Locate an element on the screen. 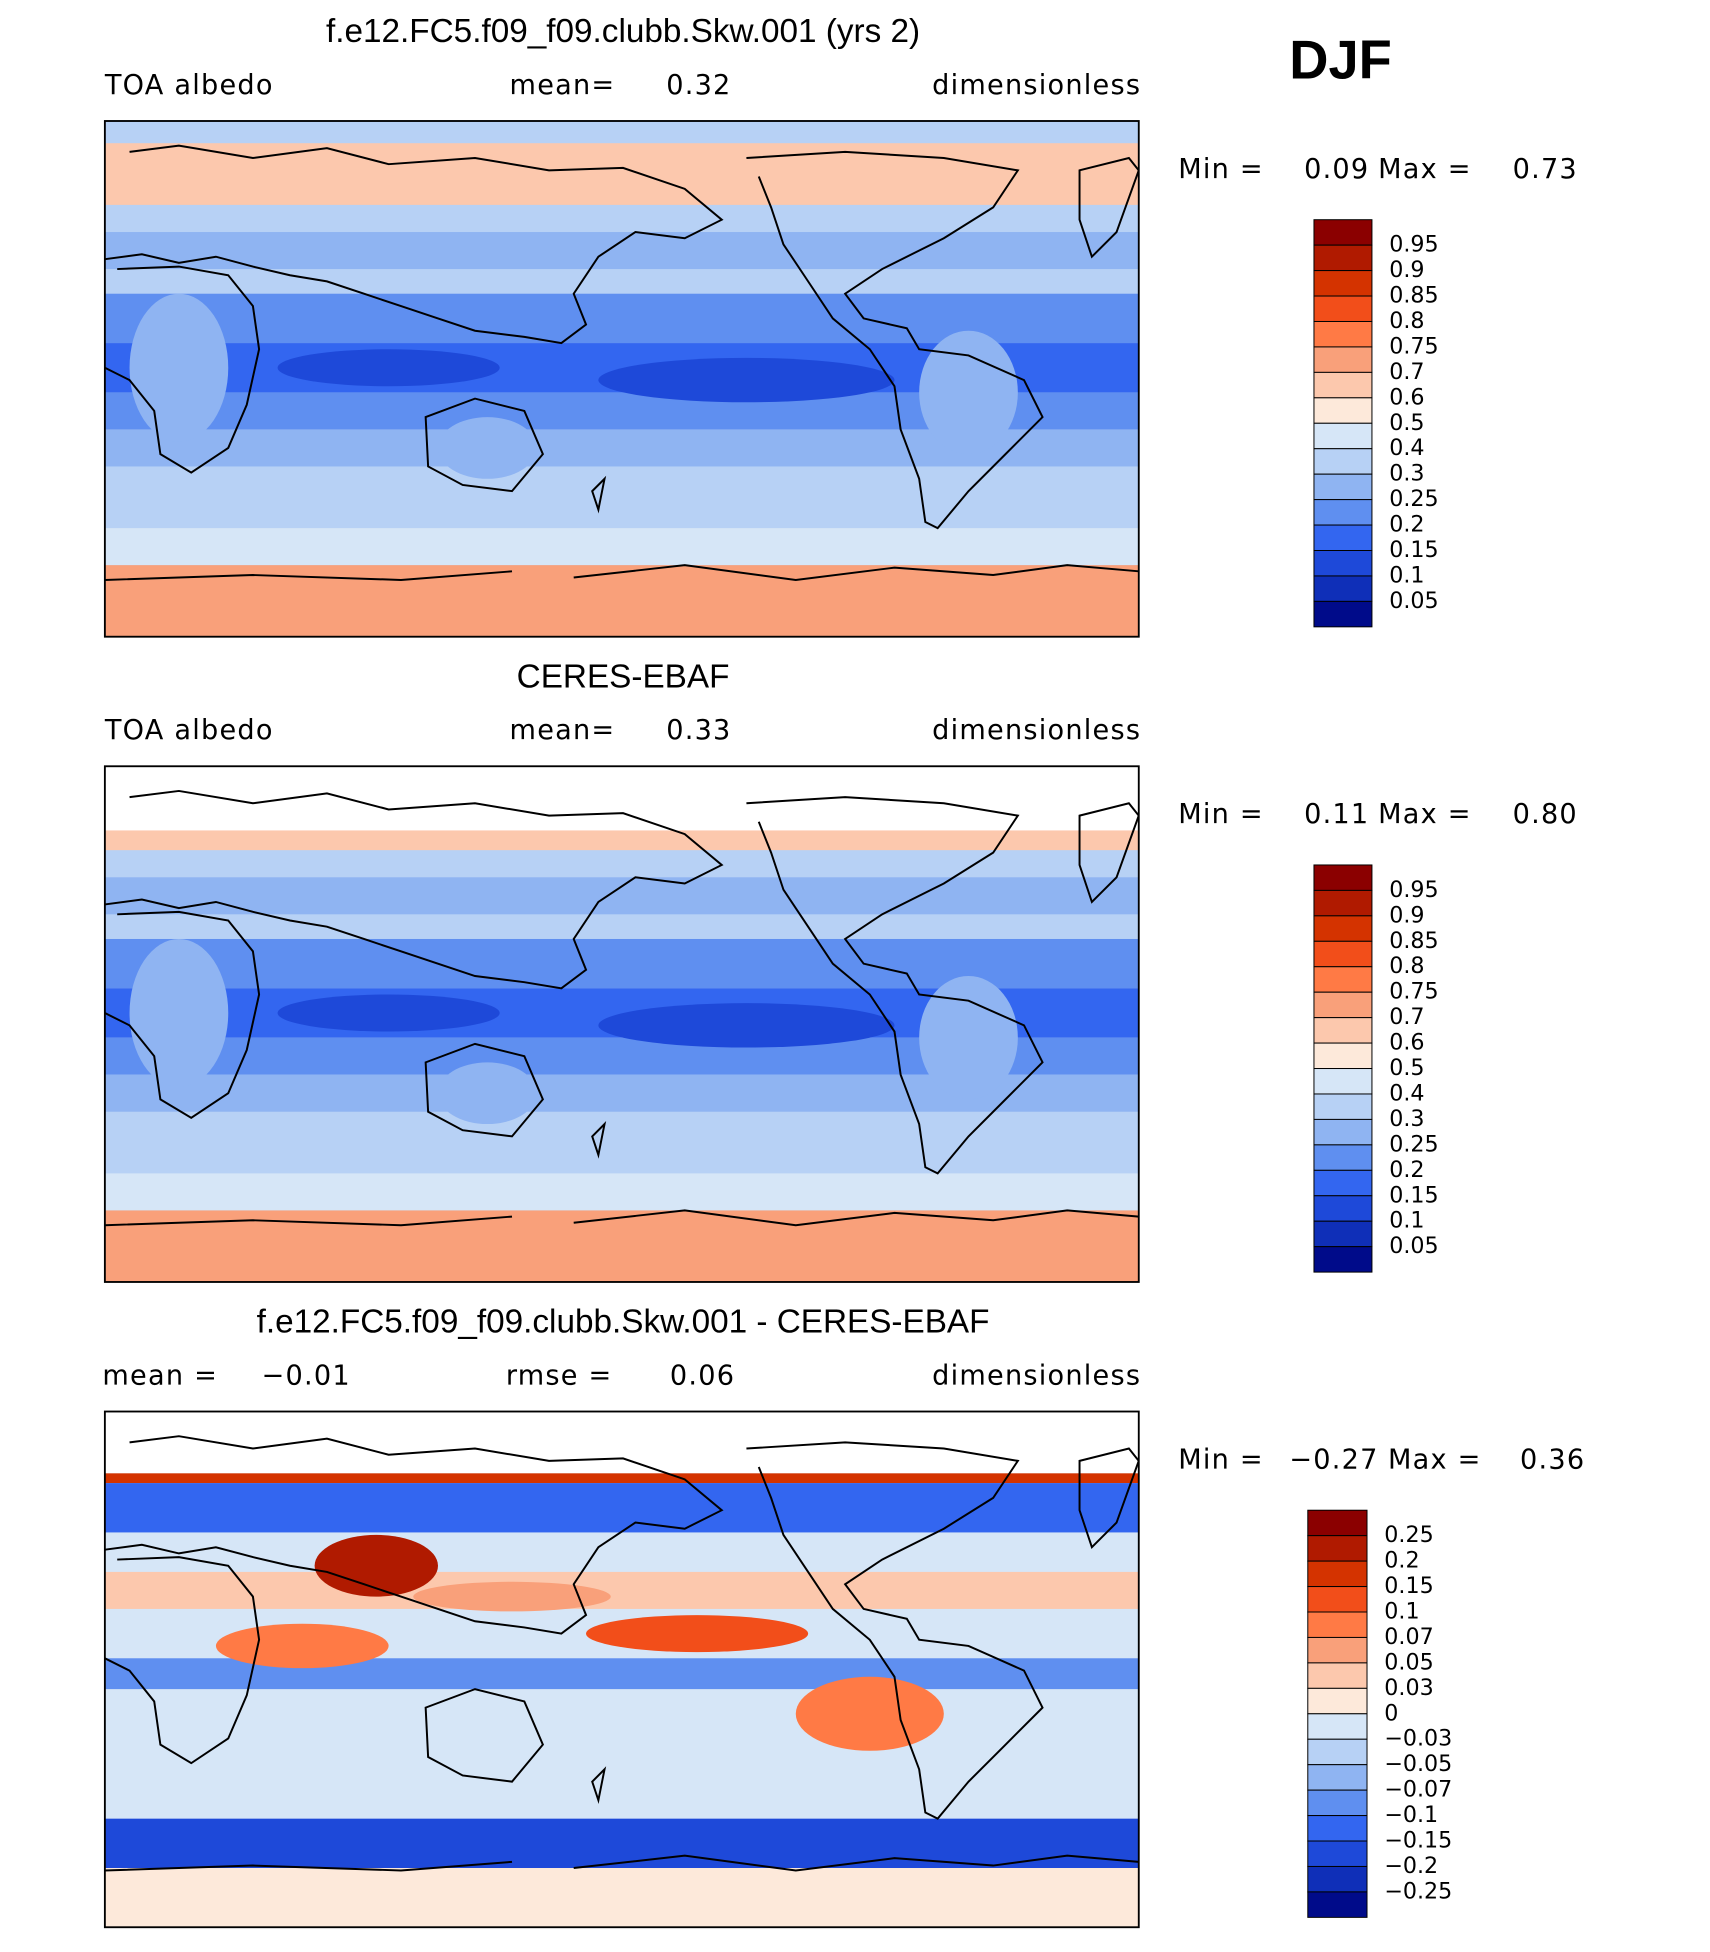 The width and height of the screenshot is (1710, 1952). panel-title: CERES-EBAF is located at coordinates (623, 676).